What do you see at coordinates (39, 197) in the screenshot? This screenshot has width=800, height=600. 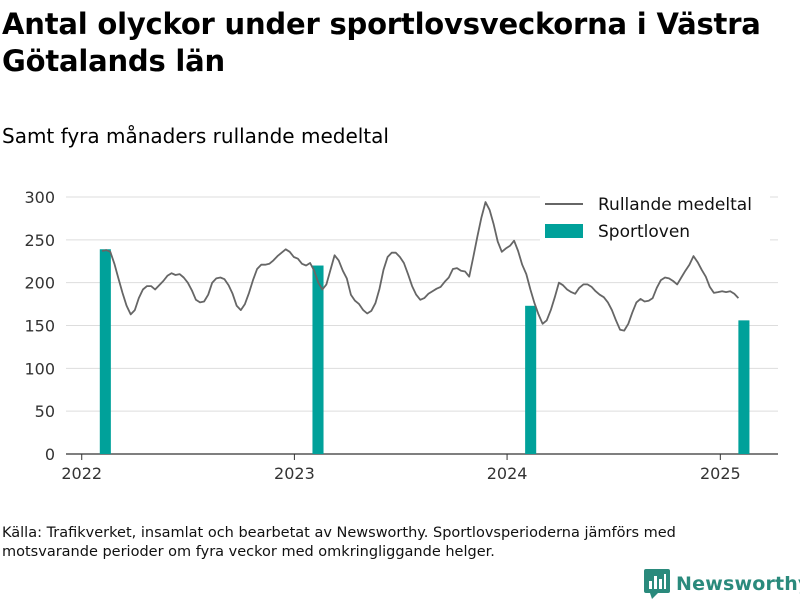 I see `y-tick-label: 300` at bounding box center [39, 197].